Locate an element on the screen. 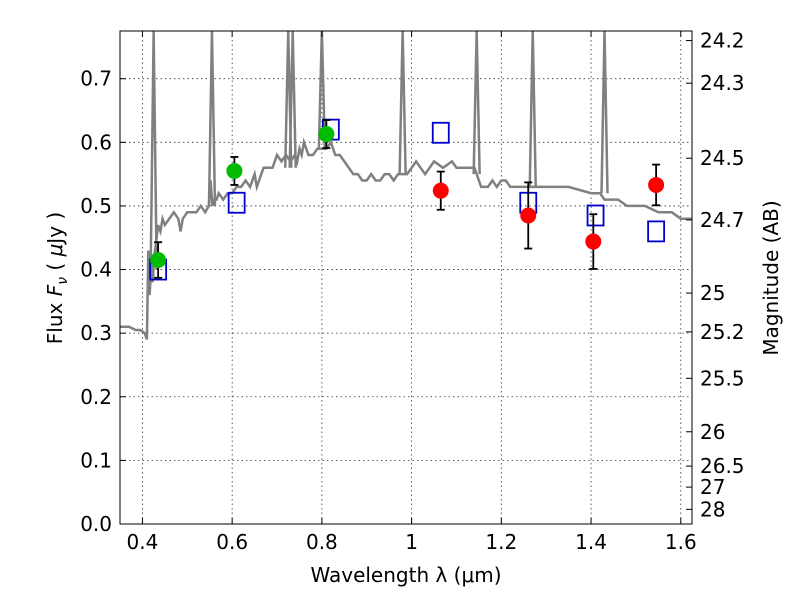 The width and height of the screenshot is (800, 600). x-tick-label: 1.6 is located at coordinates (681, 542).